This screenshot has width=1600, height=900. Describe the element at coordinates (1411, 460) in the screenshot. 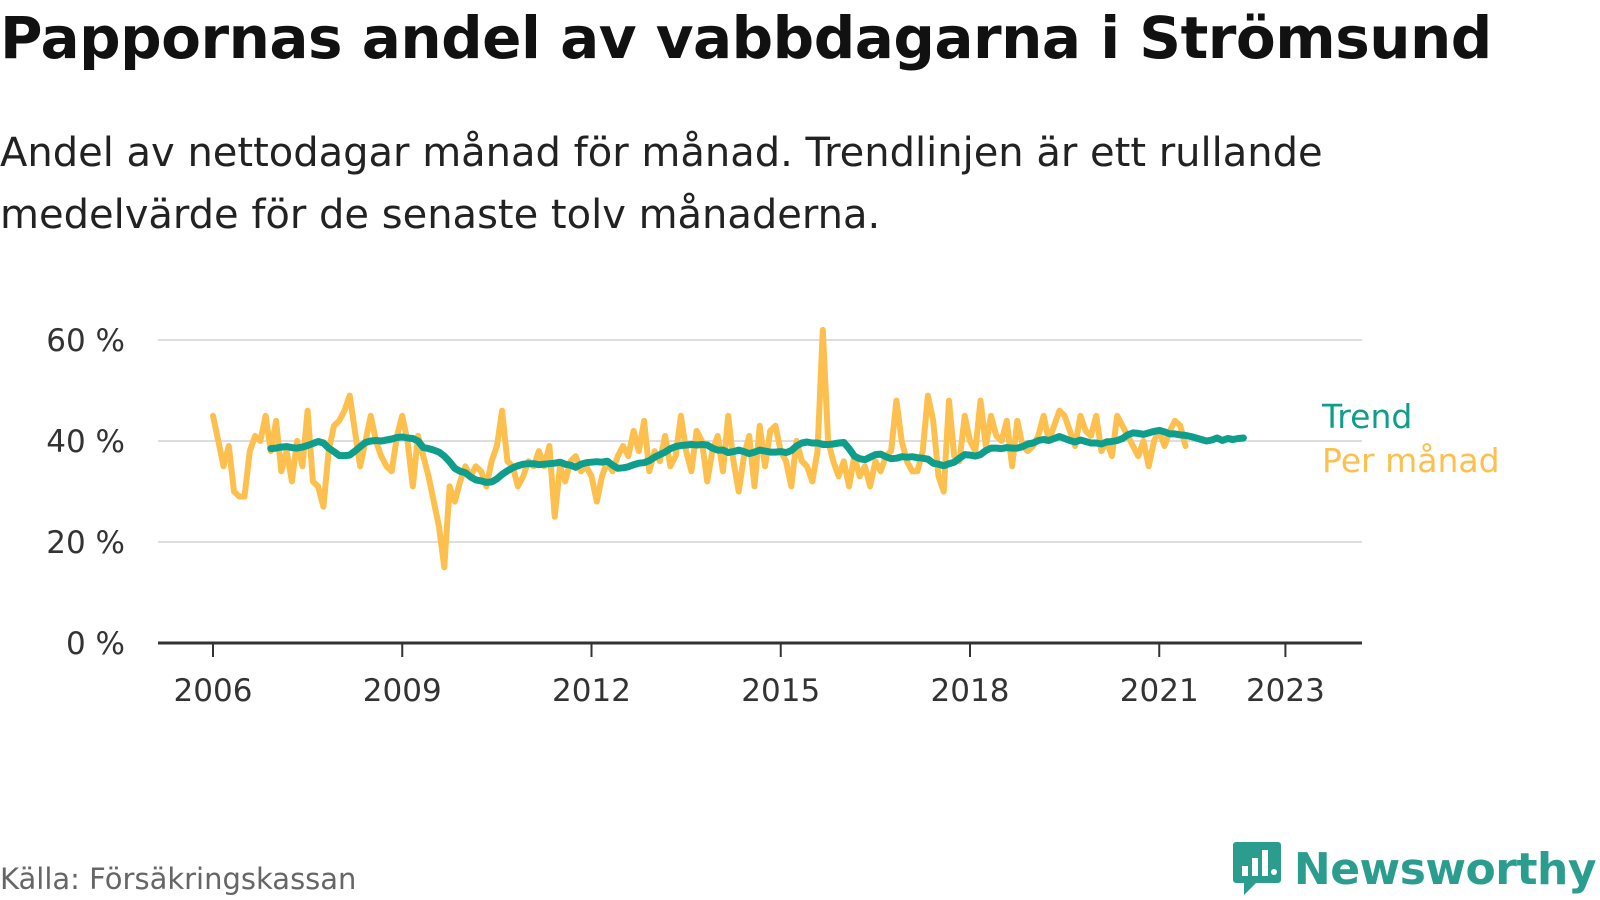

I see `legend-monthly-label: Per månad` at that location.